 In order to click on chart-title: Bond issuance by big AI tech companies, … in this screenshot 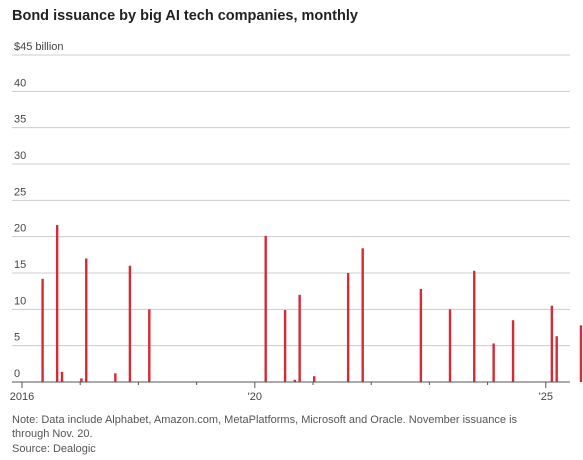, I will do `click(185, 16)`.